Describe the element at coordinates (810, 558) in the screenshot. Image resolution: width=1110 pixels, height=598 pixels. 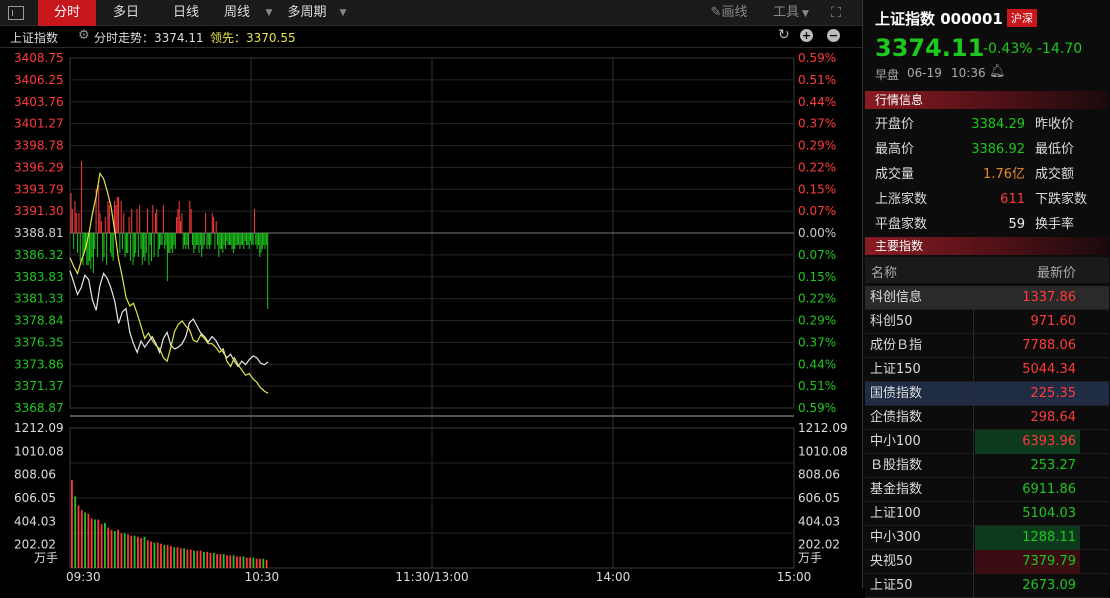
I see `volume-unit-label-right: 万手` at that location.